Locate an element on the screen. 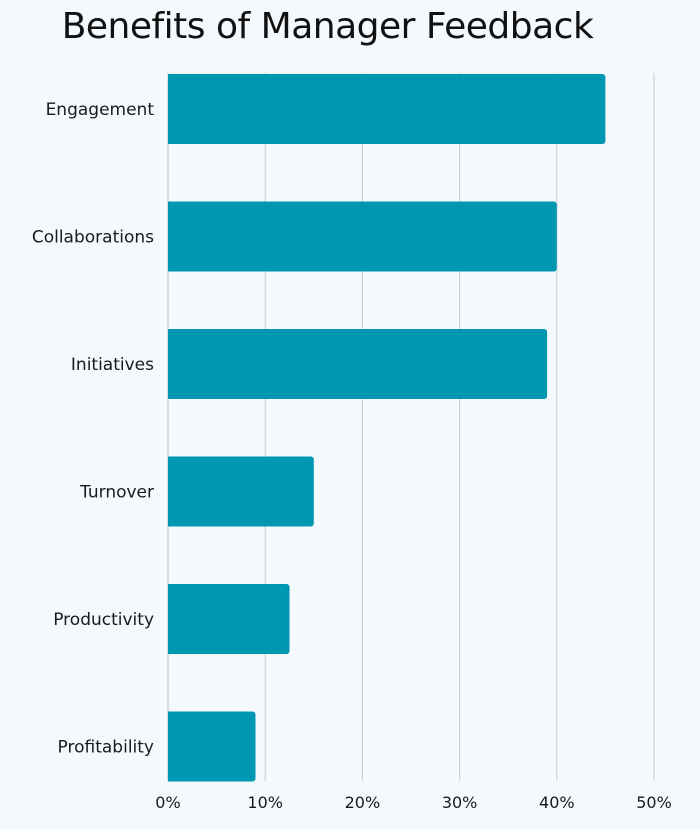  bar-base-engagement is located at coordinates (171, 109).